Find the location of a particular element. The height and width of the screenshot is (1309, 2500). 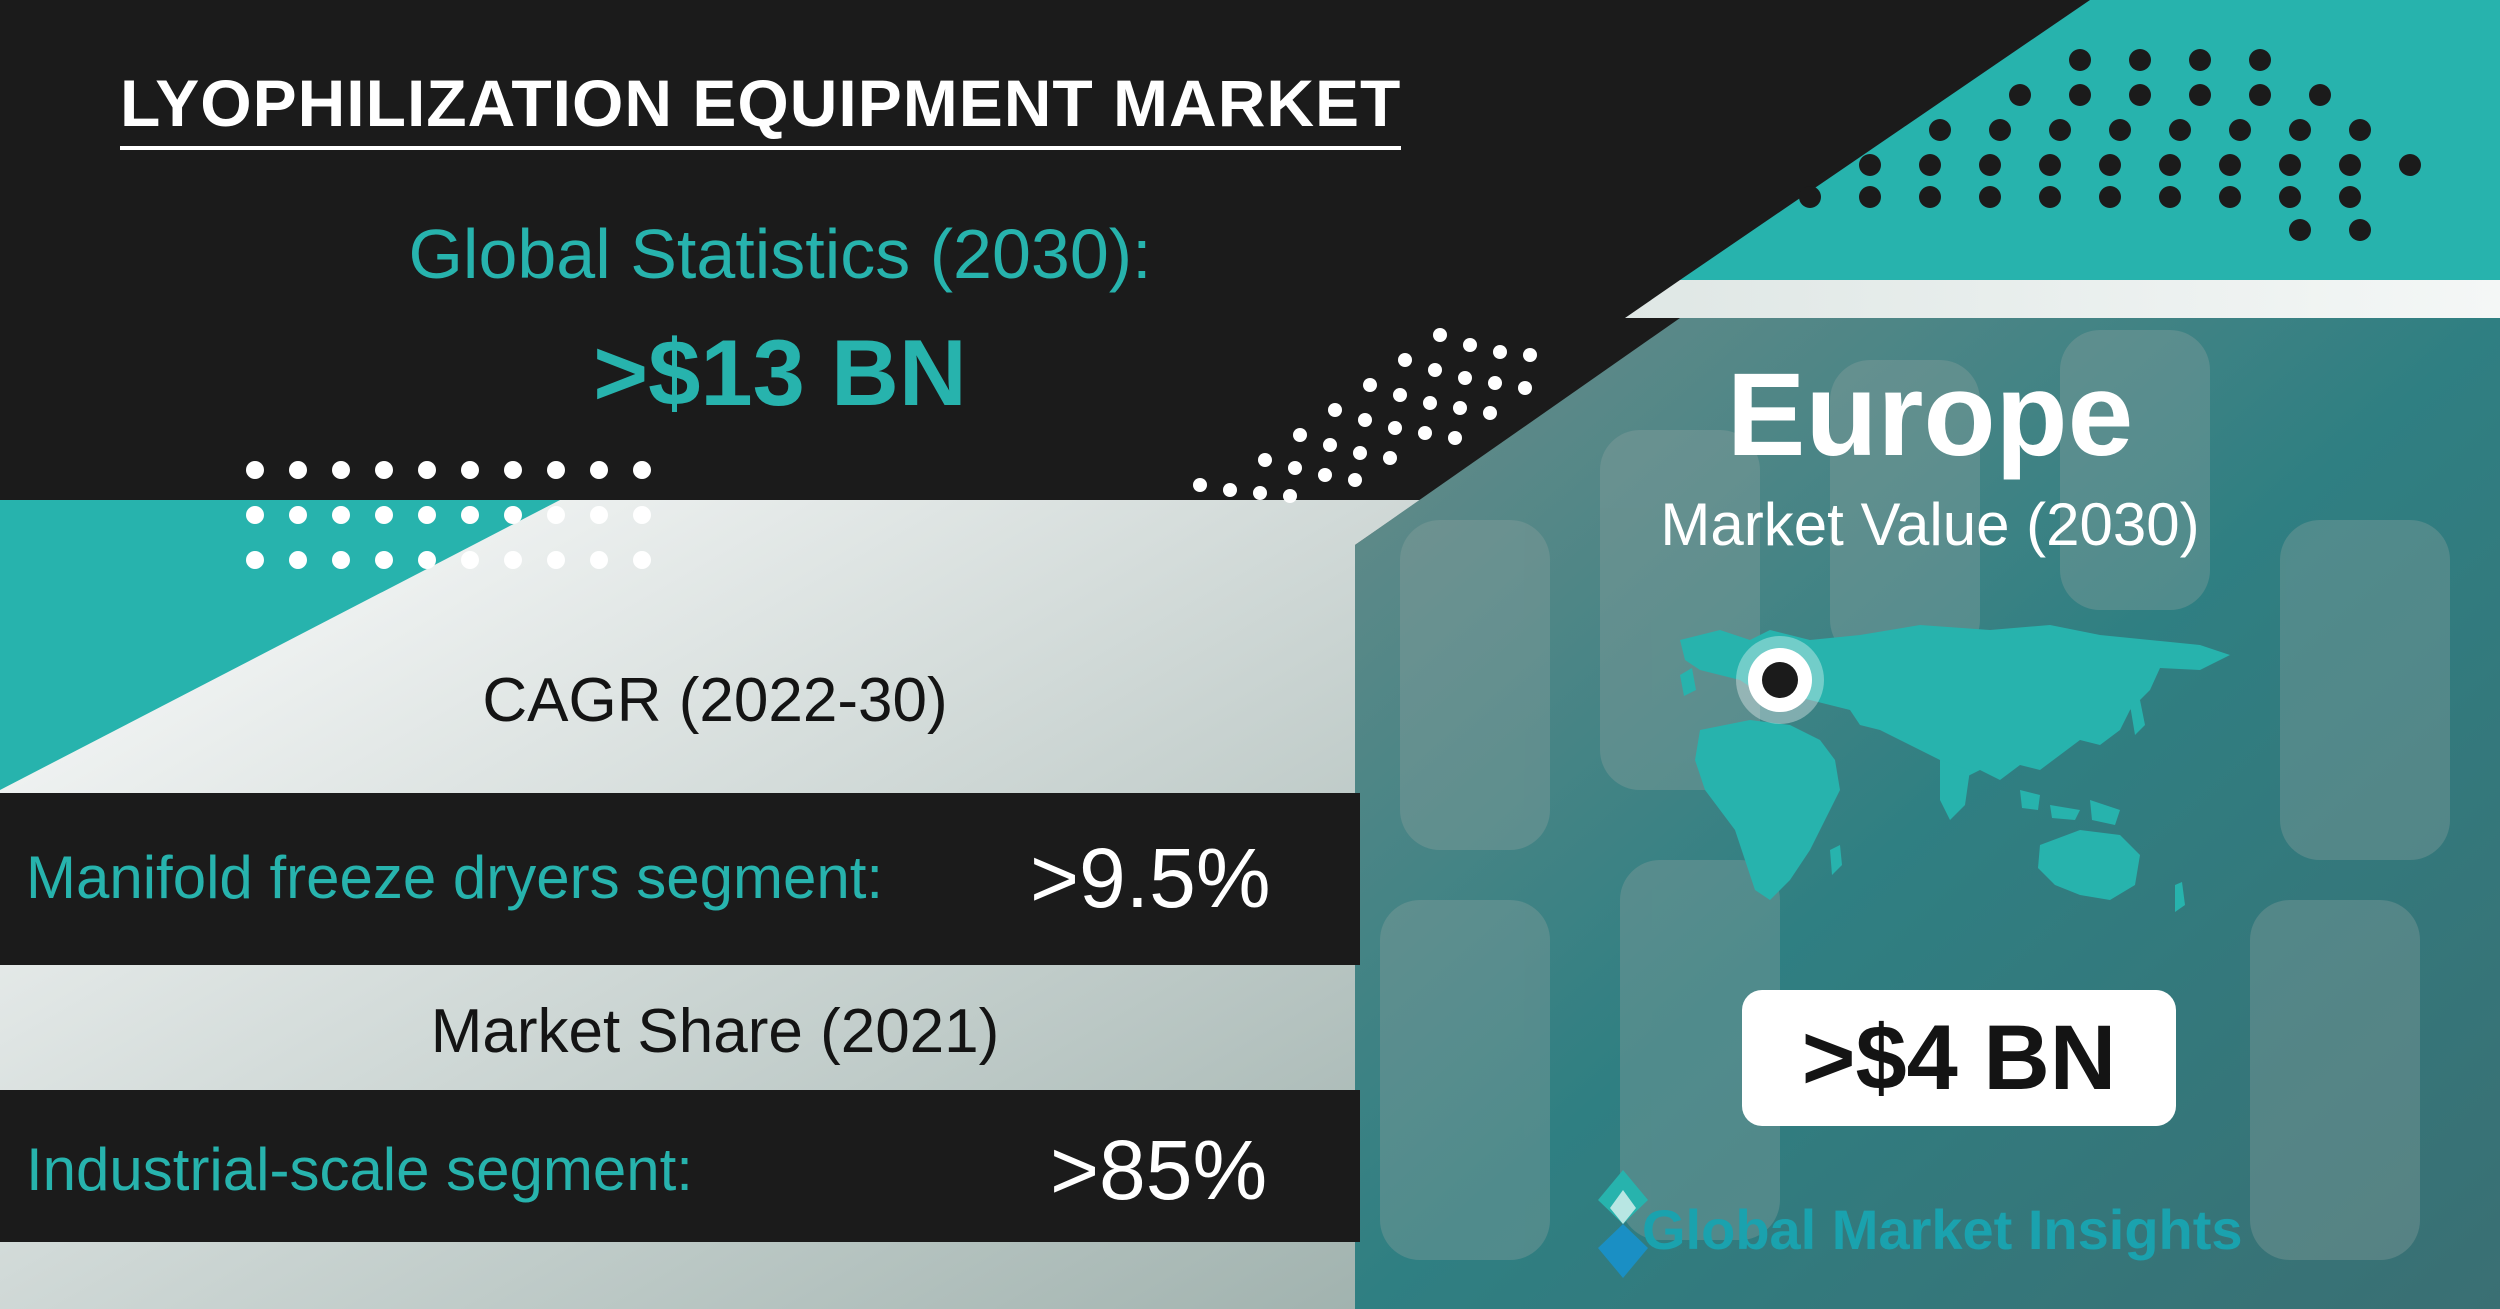

region-value: >$4 BN is located at coordinates (1959, 1058).